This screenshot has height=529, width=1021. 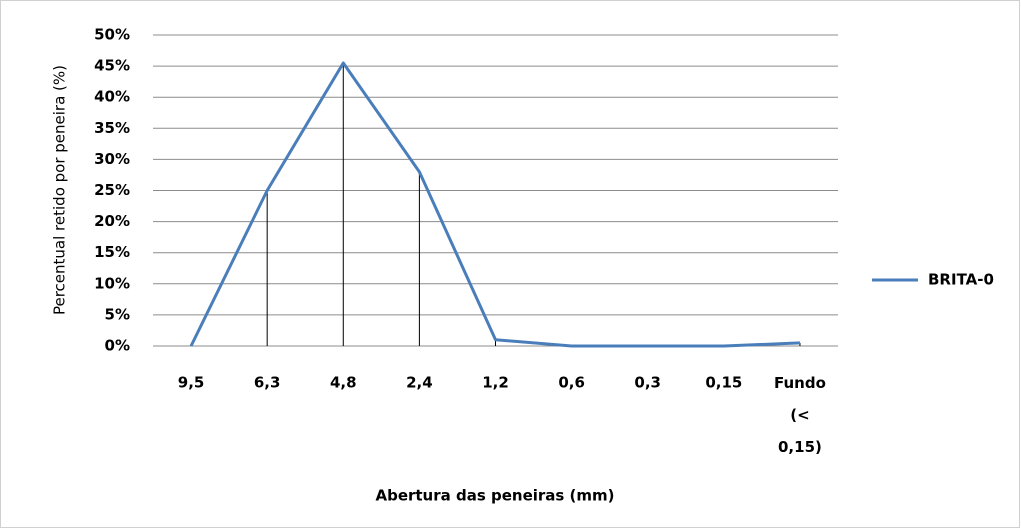 What do you see at coordinates (112, 128) in the screenshot?
I see `y-tick-label: 35%` at bounding box center [112, 128].